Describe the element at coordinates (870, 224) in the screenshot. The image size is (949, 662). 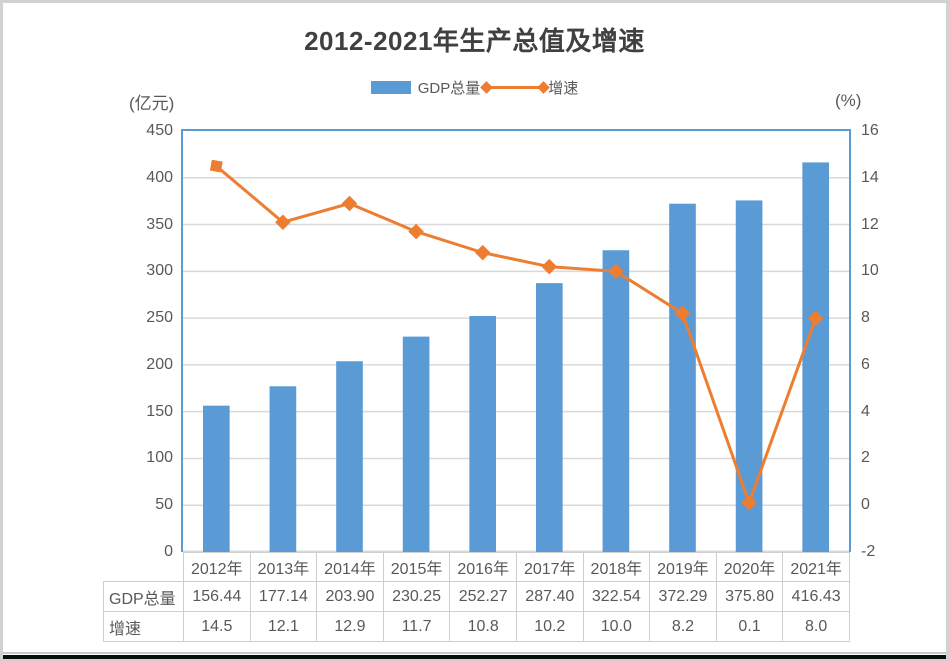
I see `right-axis-tick: 12` at that location.